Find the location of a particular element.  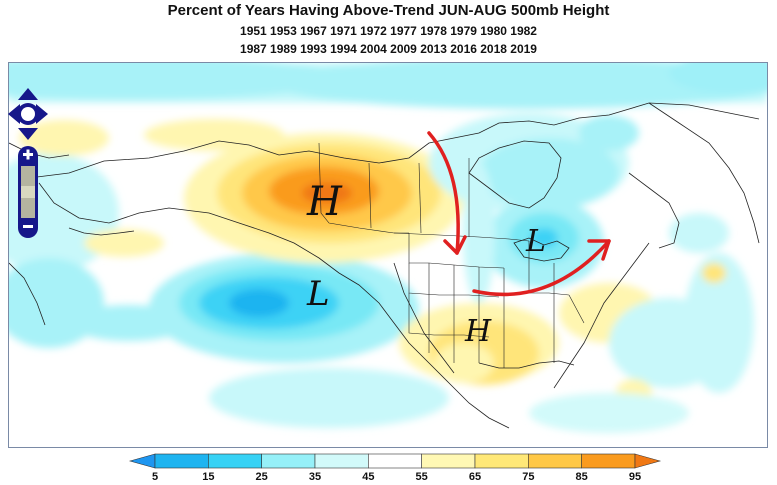

flow-arrows is located at coordinates (519, 214).